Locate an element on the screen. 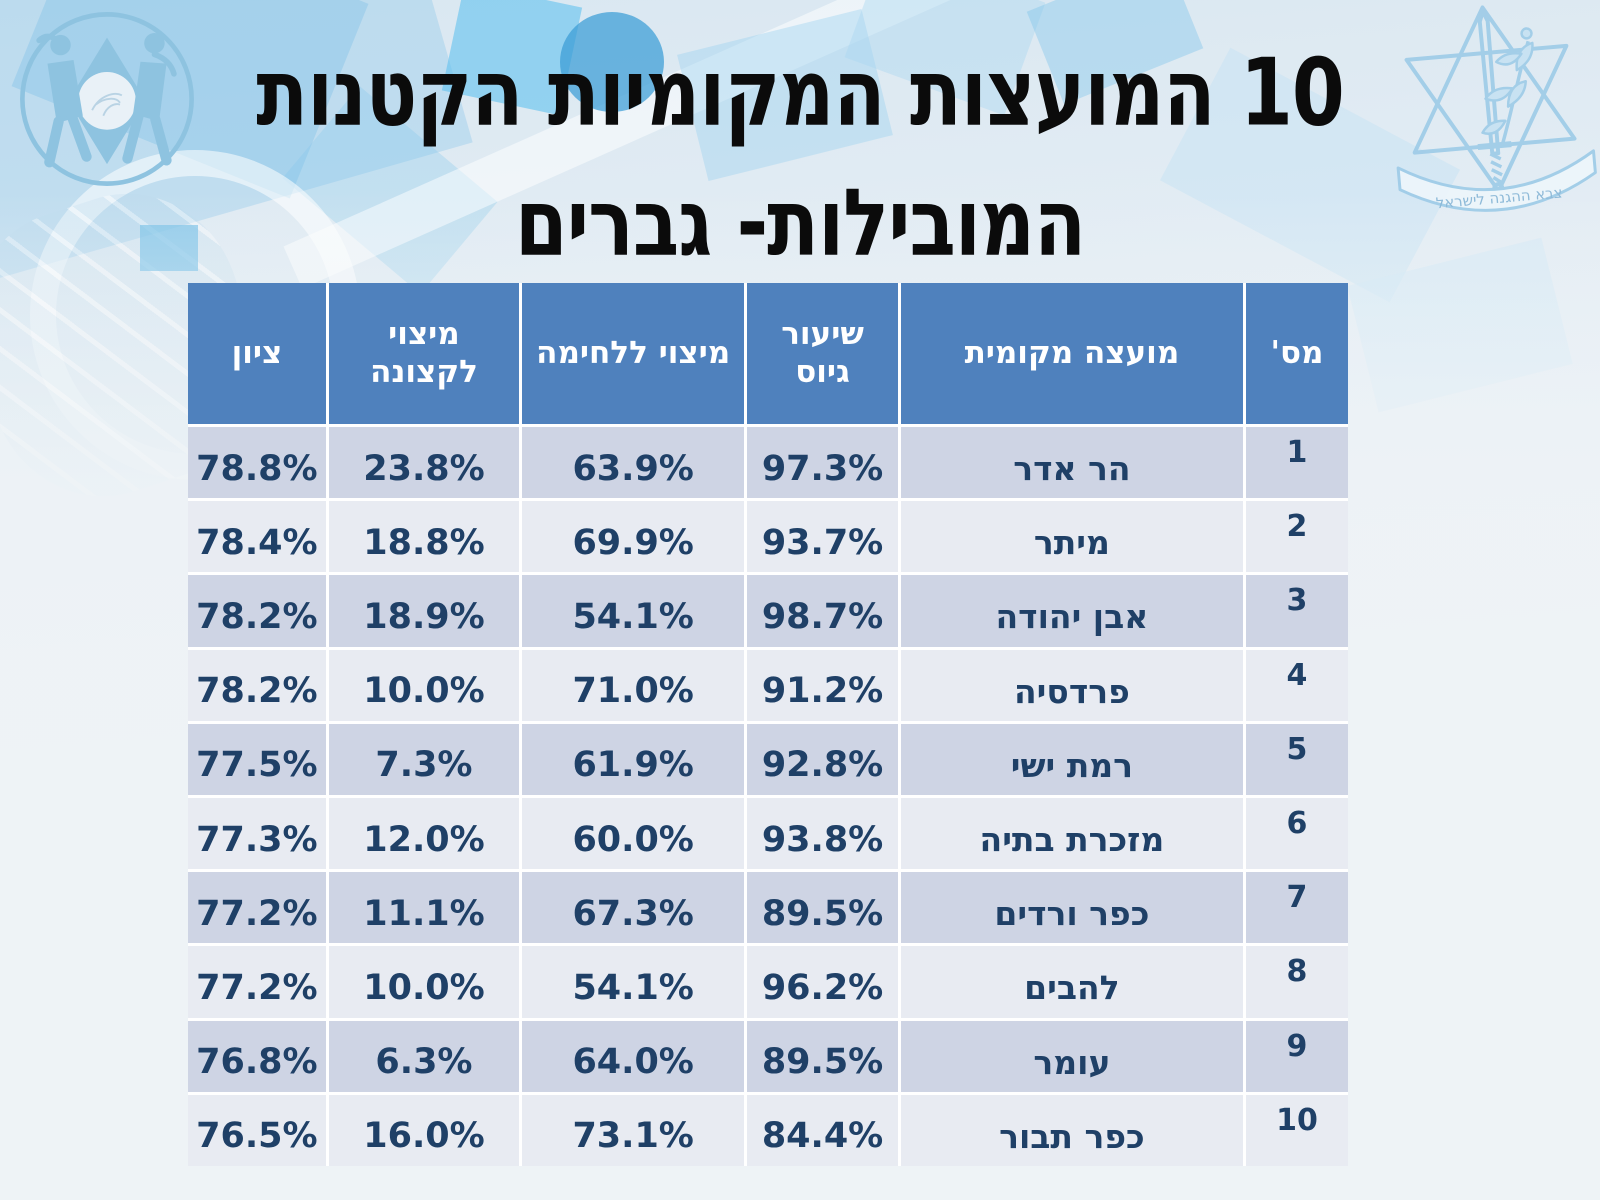  cell-officer: 16.0% is located at coordinates (424, 1130).